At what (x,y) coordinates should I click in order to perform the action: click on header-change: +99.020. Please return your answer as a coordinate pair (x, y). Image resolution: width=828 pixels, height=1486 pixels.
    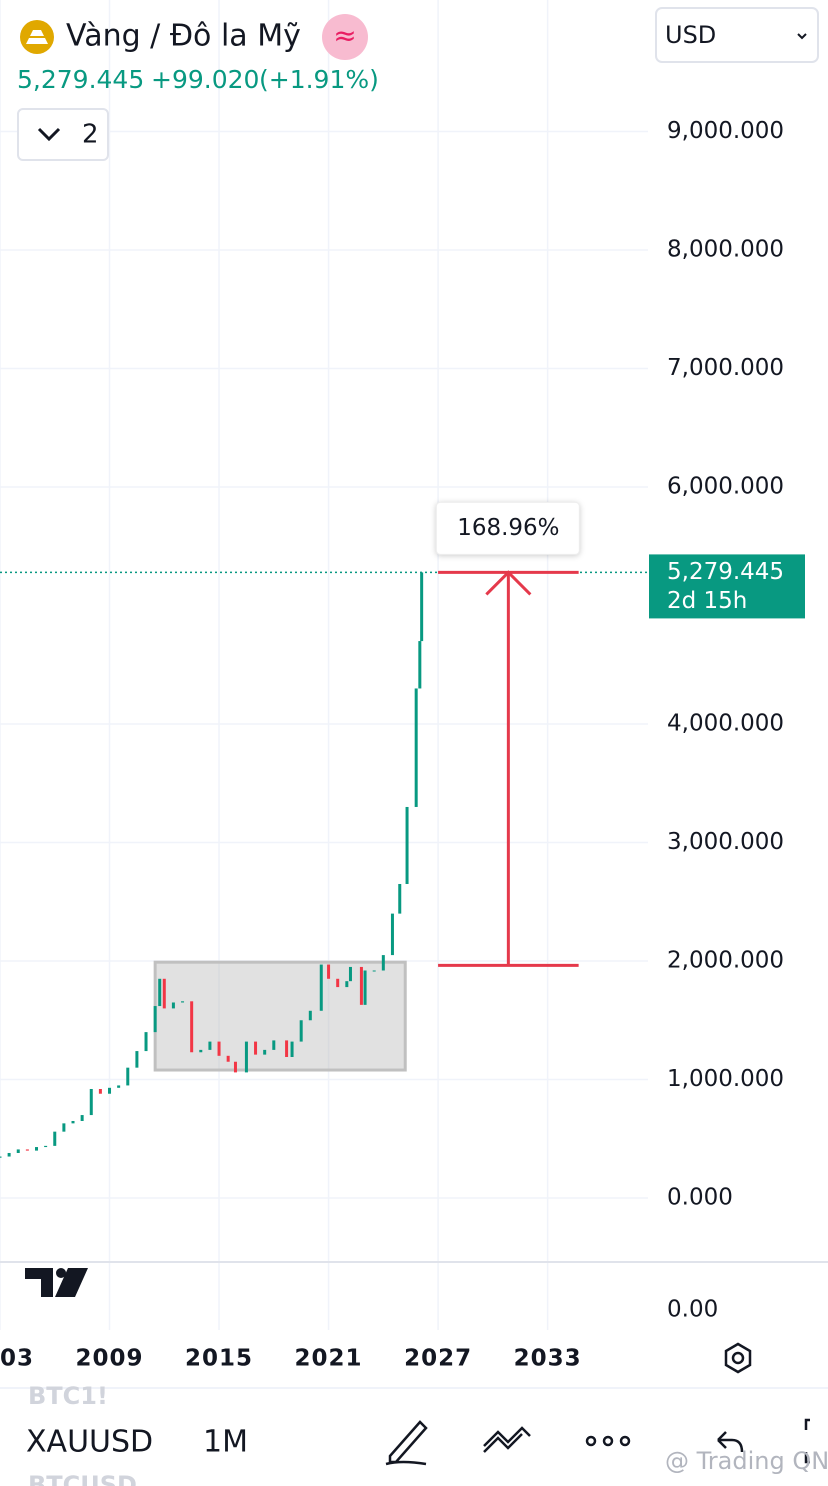
    Looking at the image, I should click on (205, 79).